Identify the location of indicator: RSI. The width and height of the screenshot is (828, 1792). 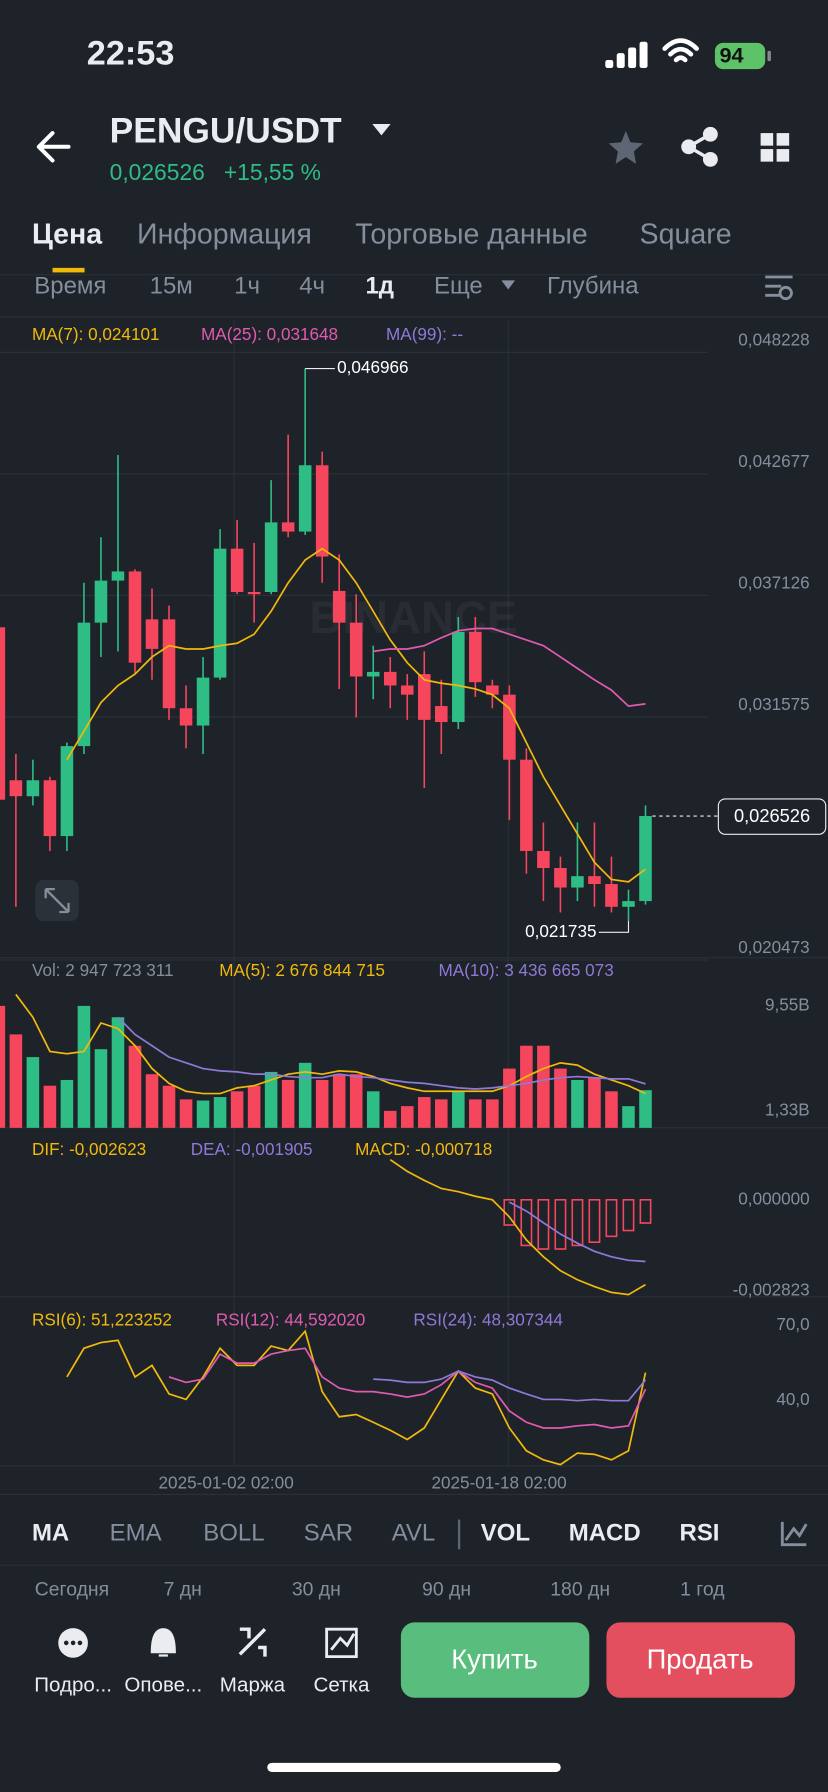
(700, 1533).